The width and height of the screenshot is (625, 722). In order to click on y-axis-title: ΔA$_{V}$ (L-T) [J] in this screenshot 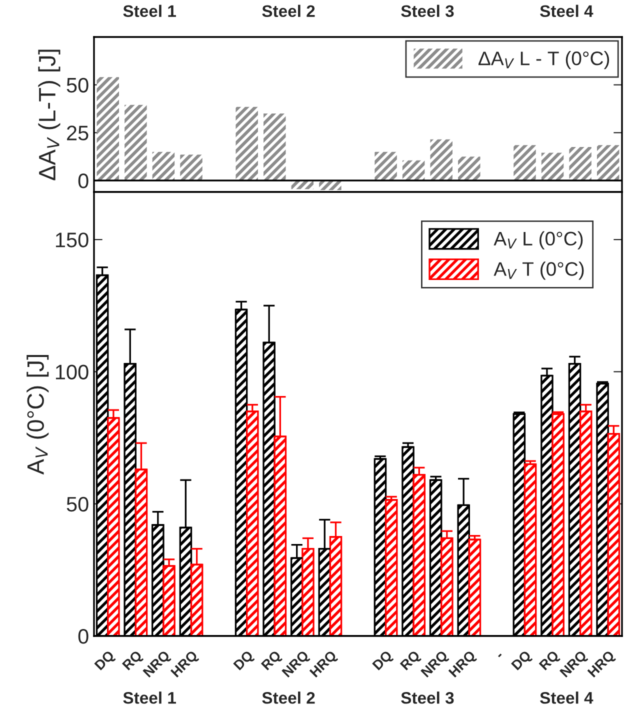, I will do `click(49, 115)`.